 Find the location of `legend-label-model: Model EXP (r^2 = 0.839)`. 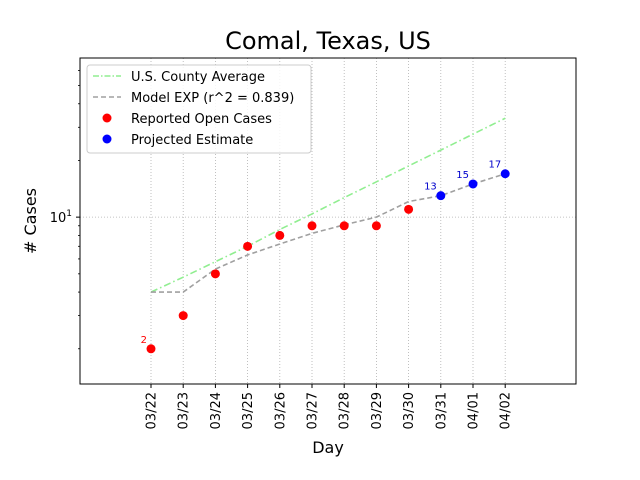

legend-label-model: Model EXP (r^2 = 0.839) is located at coordinates (212, 98).